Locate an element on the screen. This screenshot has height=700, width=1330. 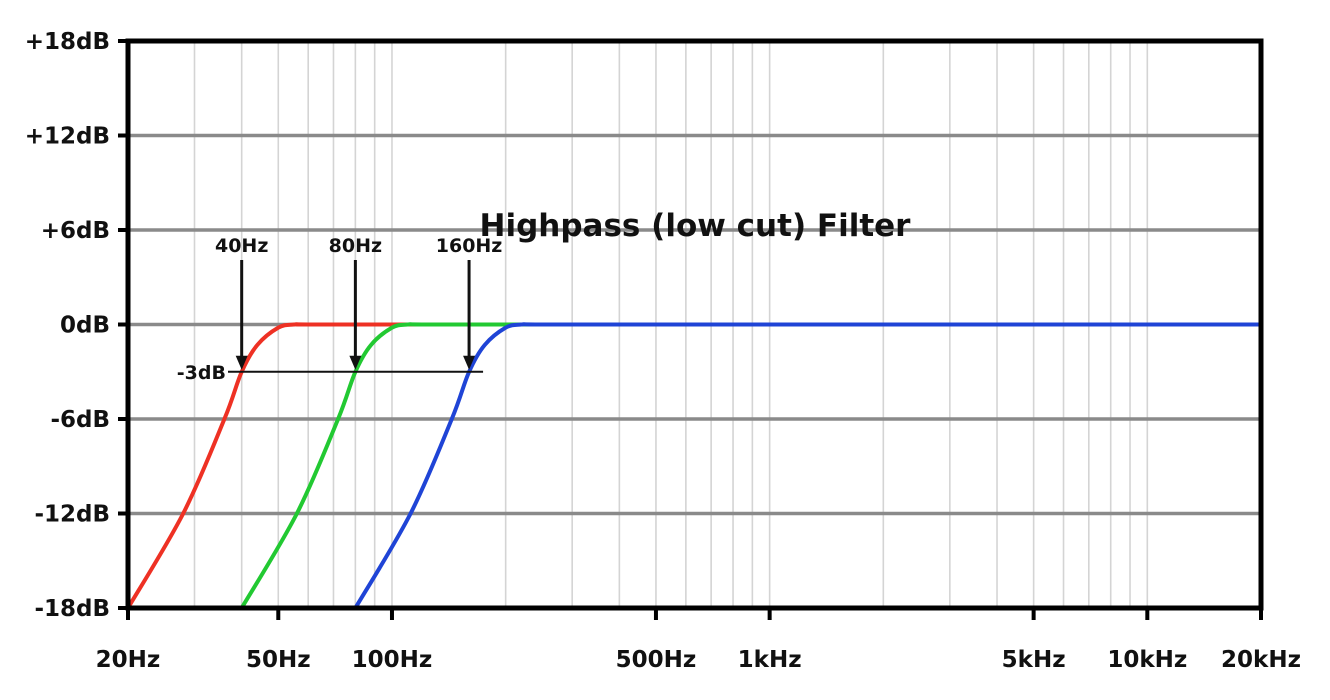
y-tick-label: +12dB is located at coordinates (67, 137).